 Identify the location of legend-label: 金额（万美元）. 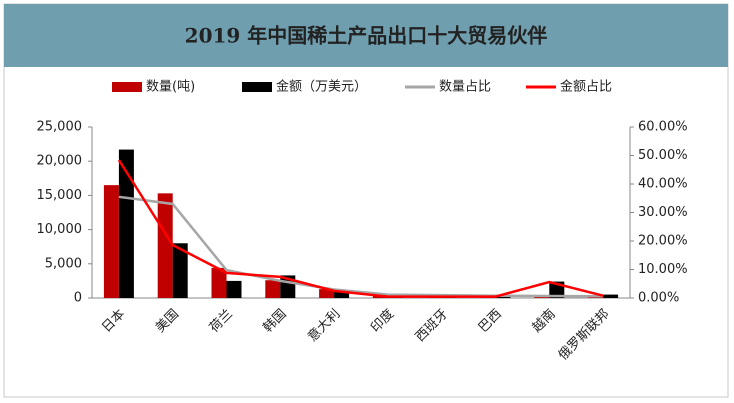
(321, 87).